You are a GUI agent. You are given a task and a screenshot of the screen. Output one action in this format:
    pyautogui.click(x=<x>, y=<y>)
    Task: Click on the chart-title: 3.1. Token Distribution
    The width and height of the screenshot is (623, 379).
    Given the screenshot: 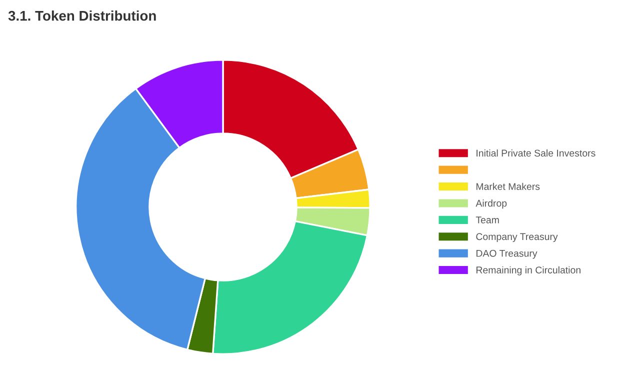 What is the action you would take?
    pyautogui.click(x=82, y=15)
    